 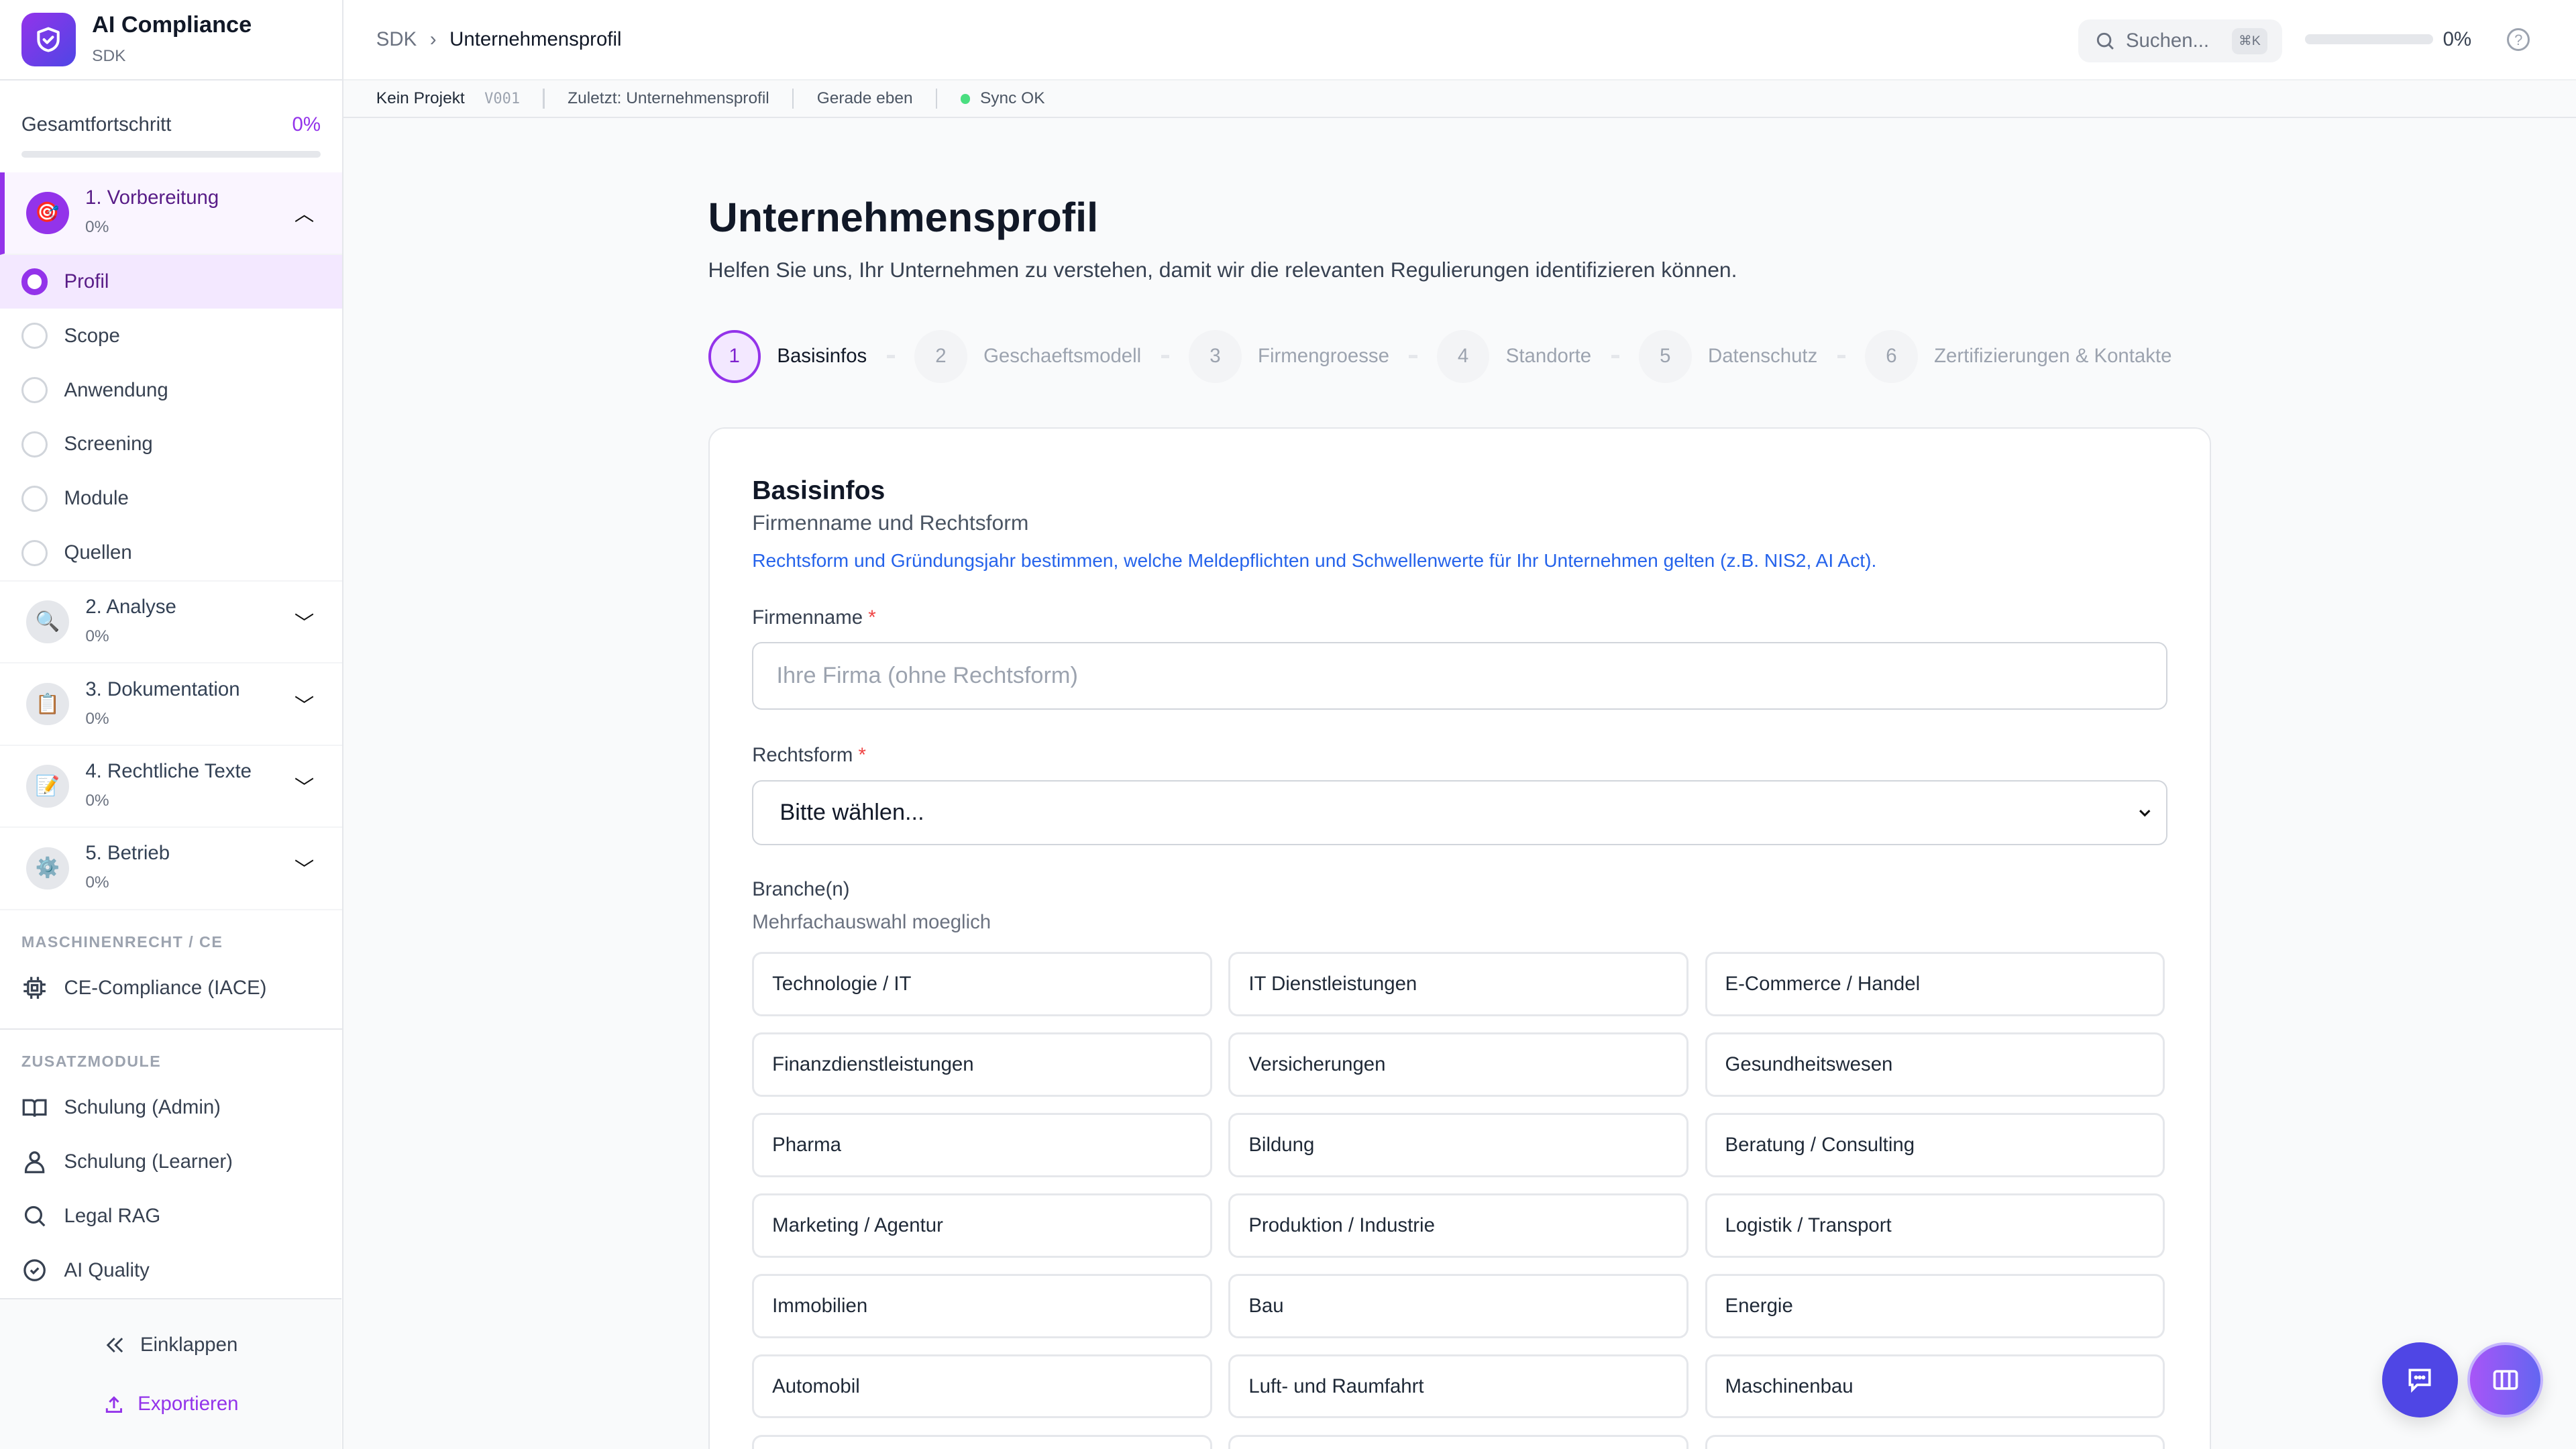 What do you see at coordinates (1935, 1386) in the screenshot?
I see `branche-option: Maschinenbau` at bounding box center [1935, 1386].